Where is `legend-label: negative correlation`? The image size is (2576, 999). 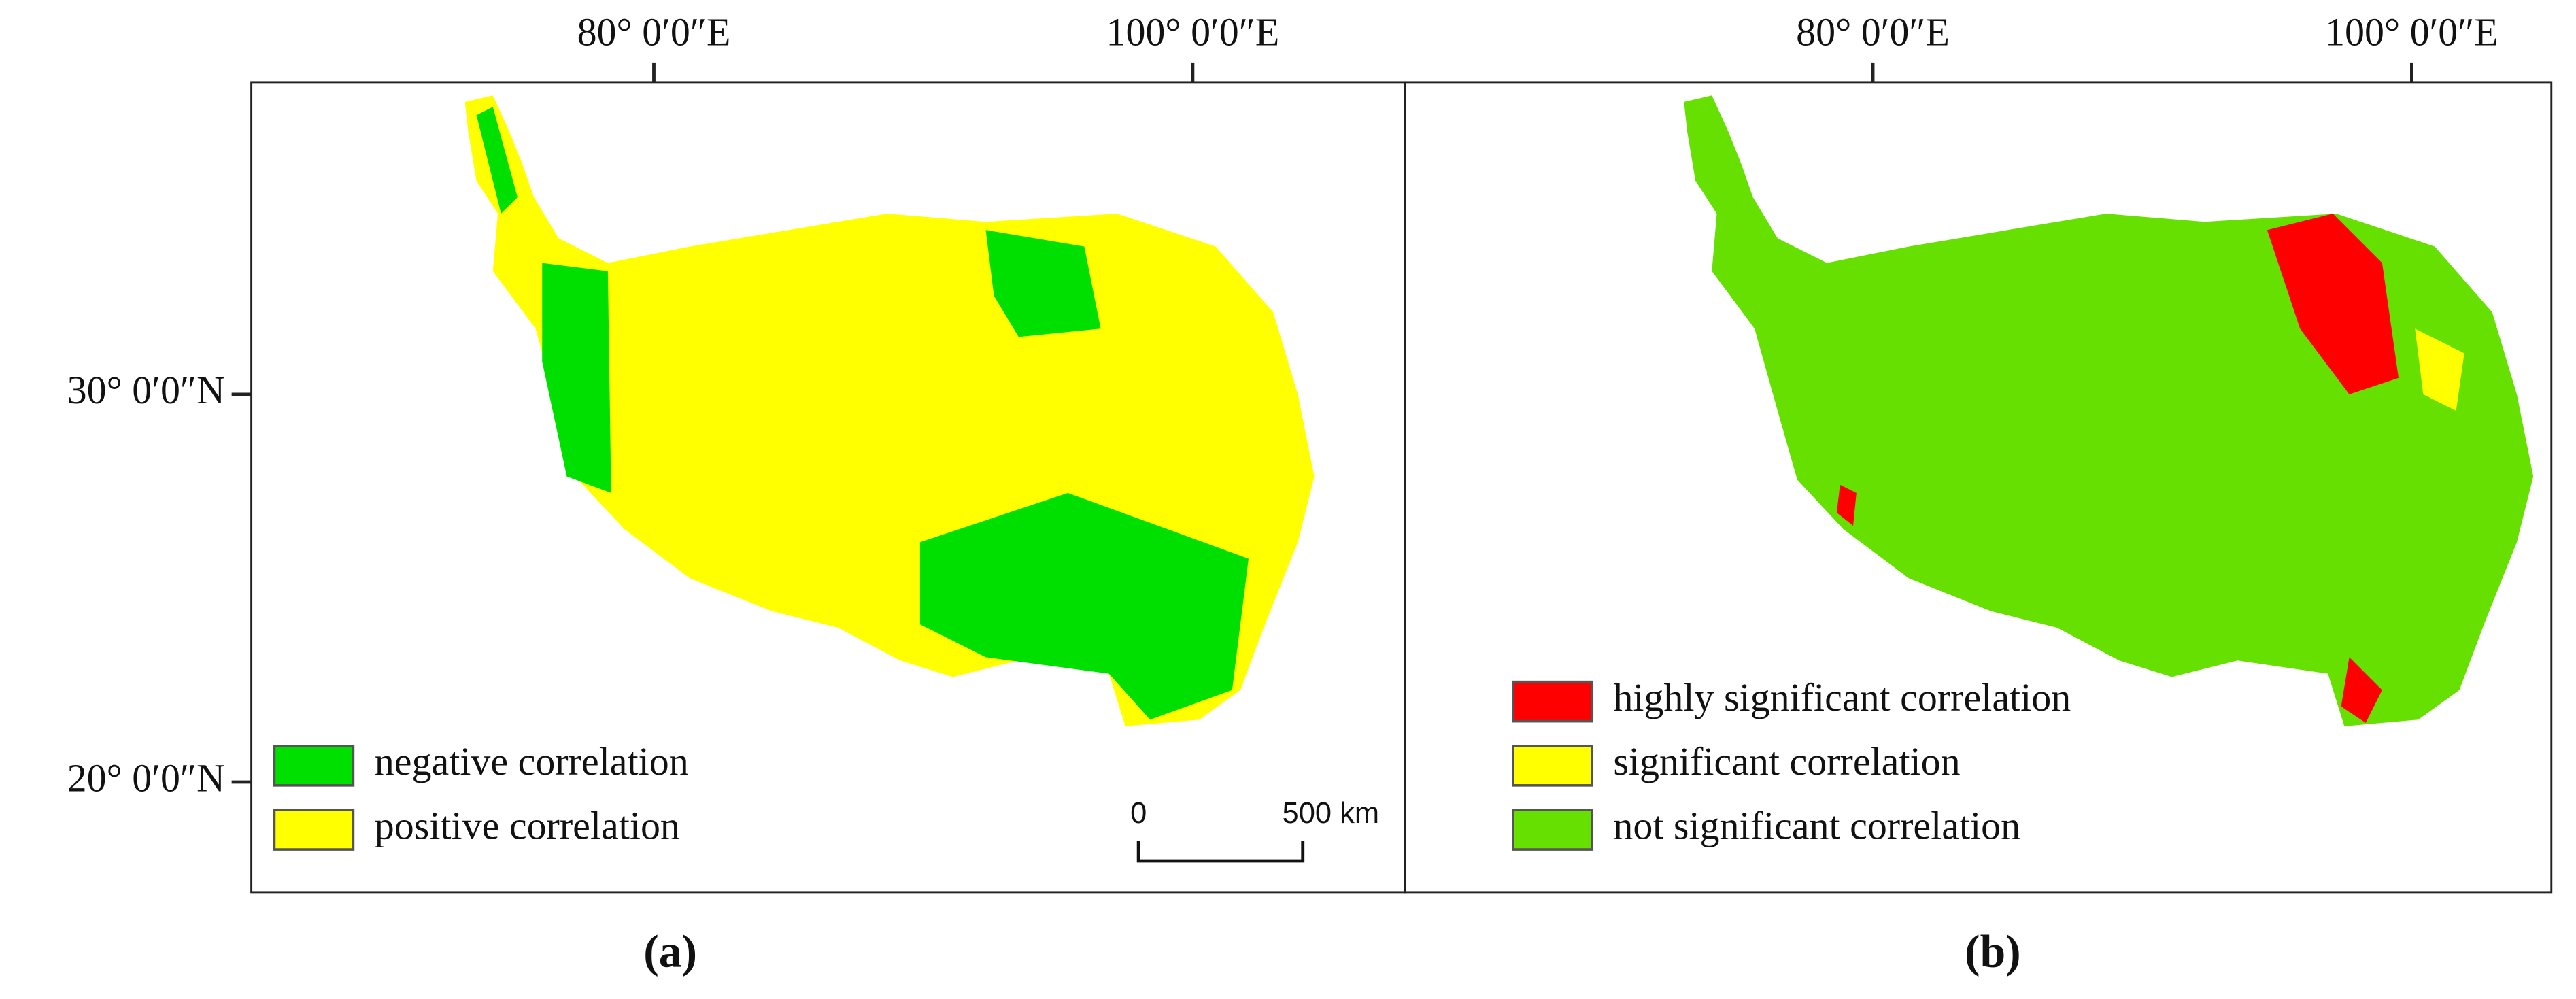 legend-label: negative correlation is located at coordinates (532, 761).